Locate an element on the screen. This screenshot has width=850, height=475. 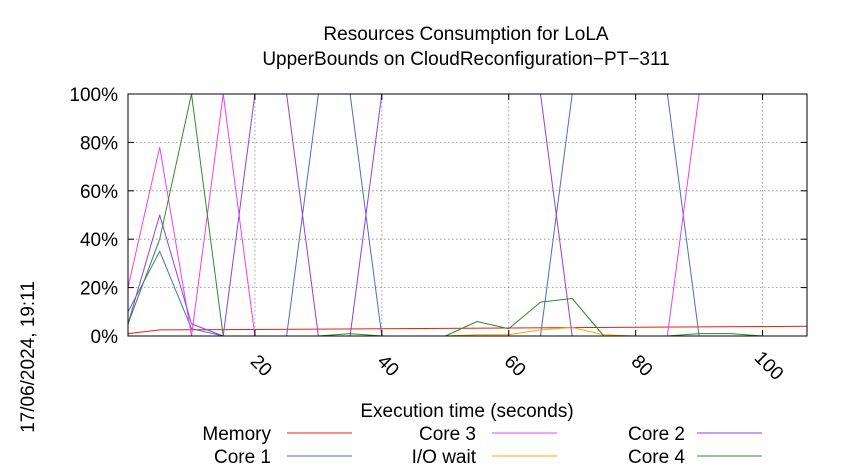
y-tick-label: 100% is located at coordinates (93, 95).